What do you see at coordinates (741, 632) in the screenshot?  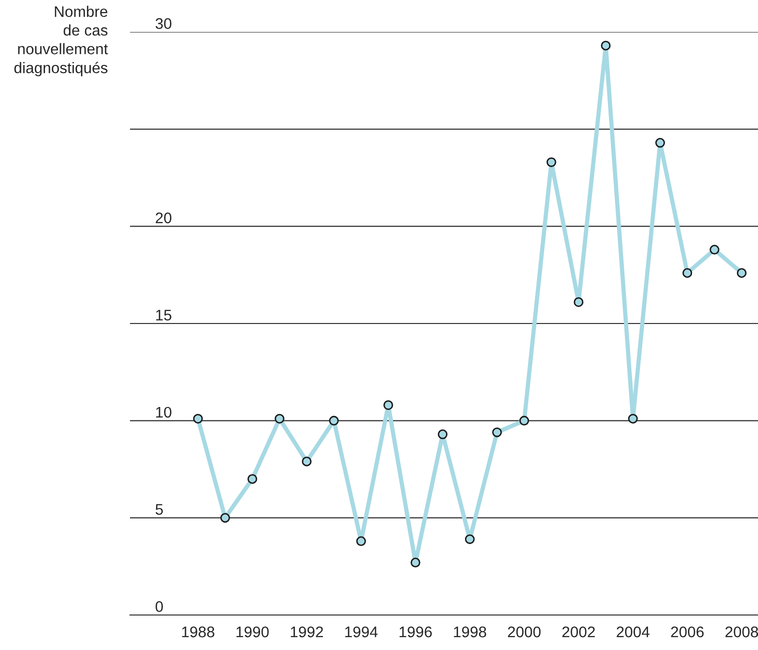 I see `x-tick-label: 2008` at bounding box center [741, 632].